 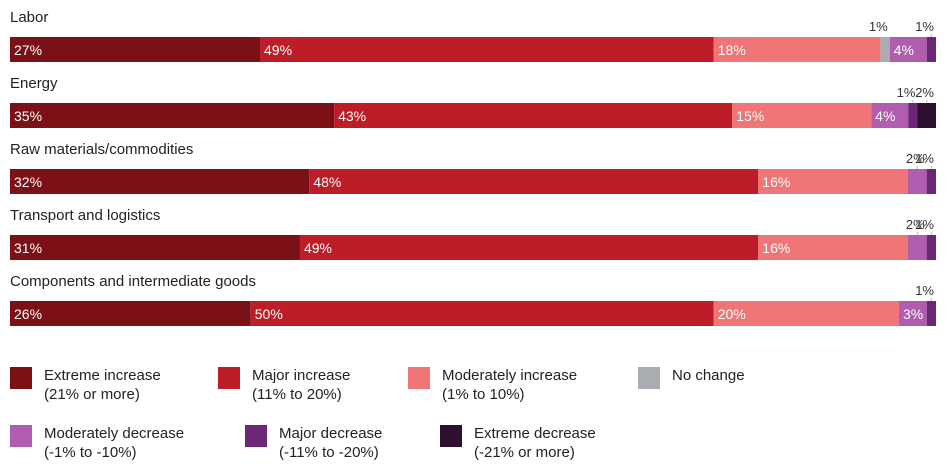 I want to click on legend-item: Major decrease (-11% to -20%), so click(x=313, y=443).